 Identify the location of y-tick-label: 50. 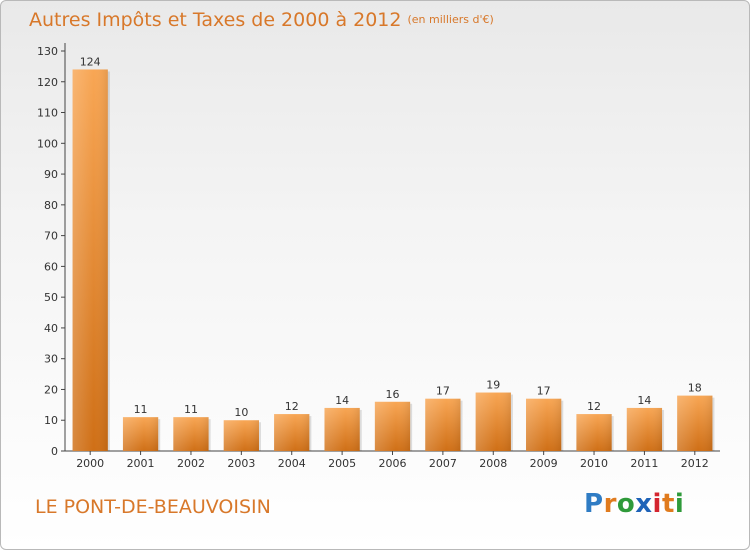
(51, 297).